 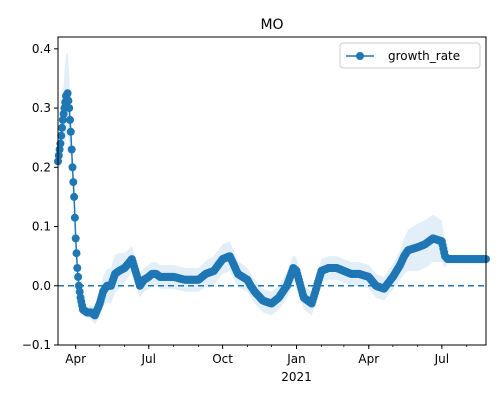 What do you see at coordinates (40, 197) in the screenshot?
I see `y-axis: −0.1 0.0 0.1 0.2 0.3 0.4` at bounding box center [40, 197].